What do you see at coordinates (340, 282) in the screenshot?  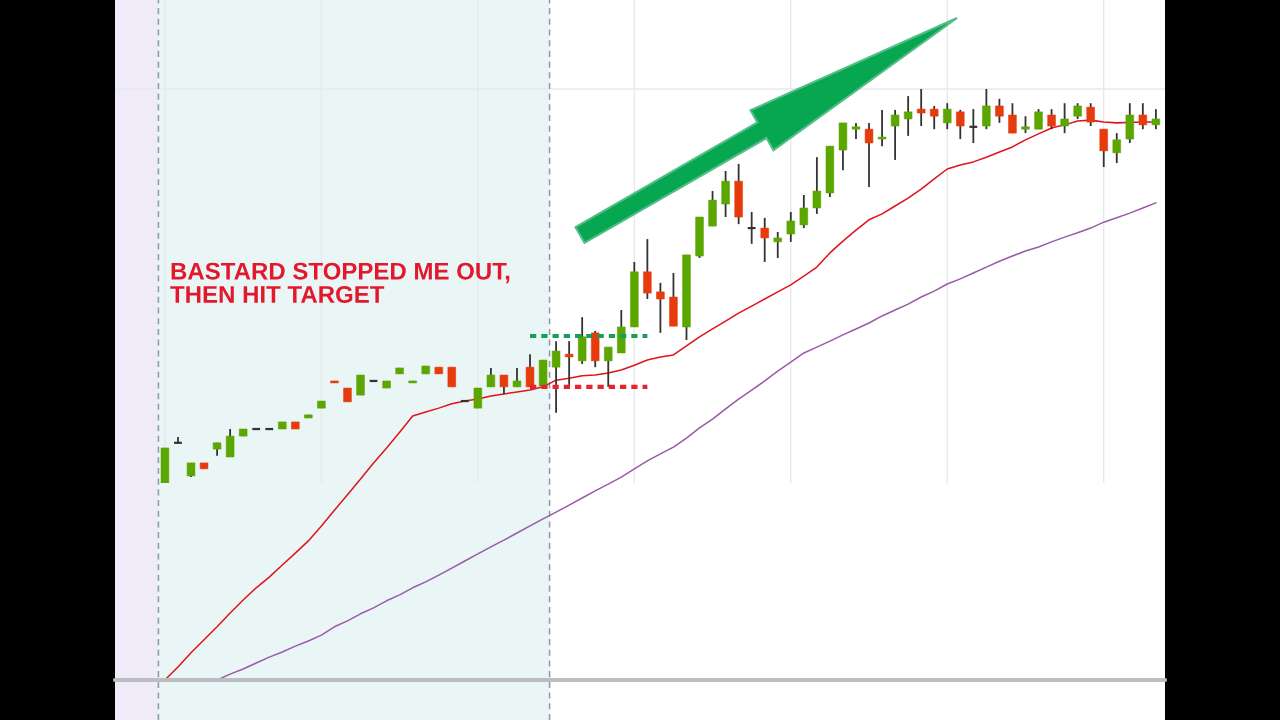 I see `annotation: BASTARD STOPPED ME OUT, THEN HIT TARGET` at bounding box center [340, 282].